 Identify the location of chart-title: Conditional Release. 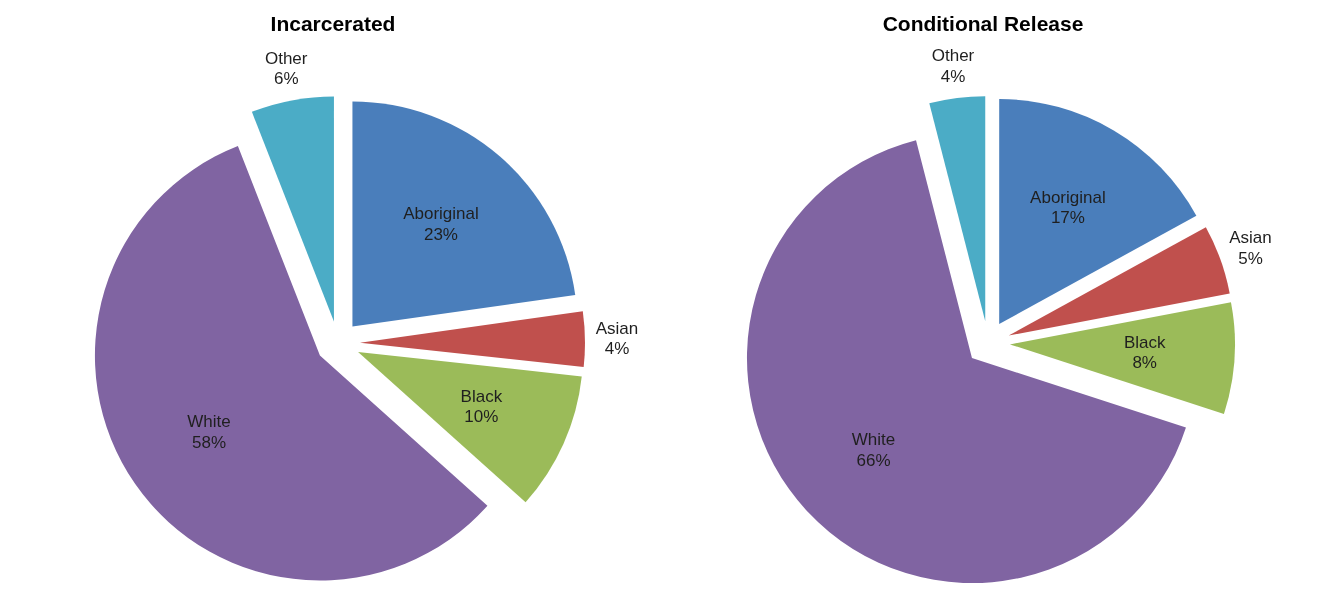
(983, 24).